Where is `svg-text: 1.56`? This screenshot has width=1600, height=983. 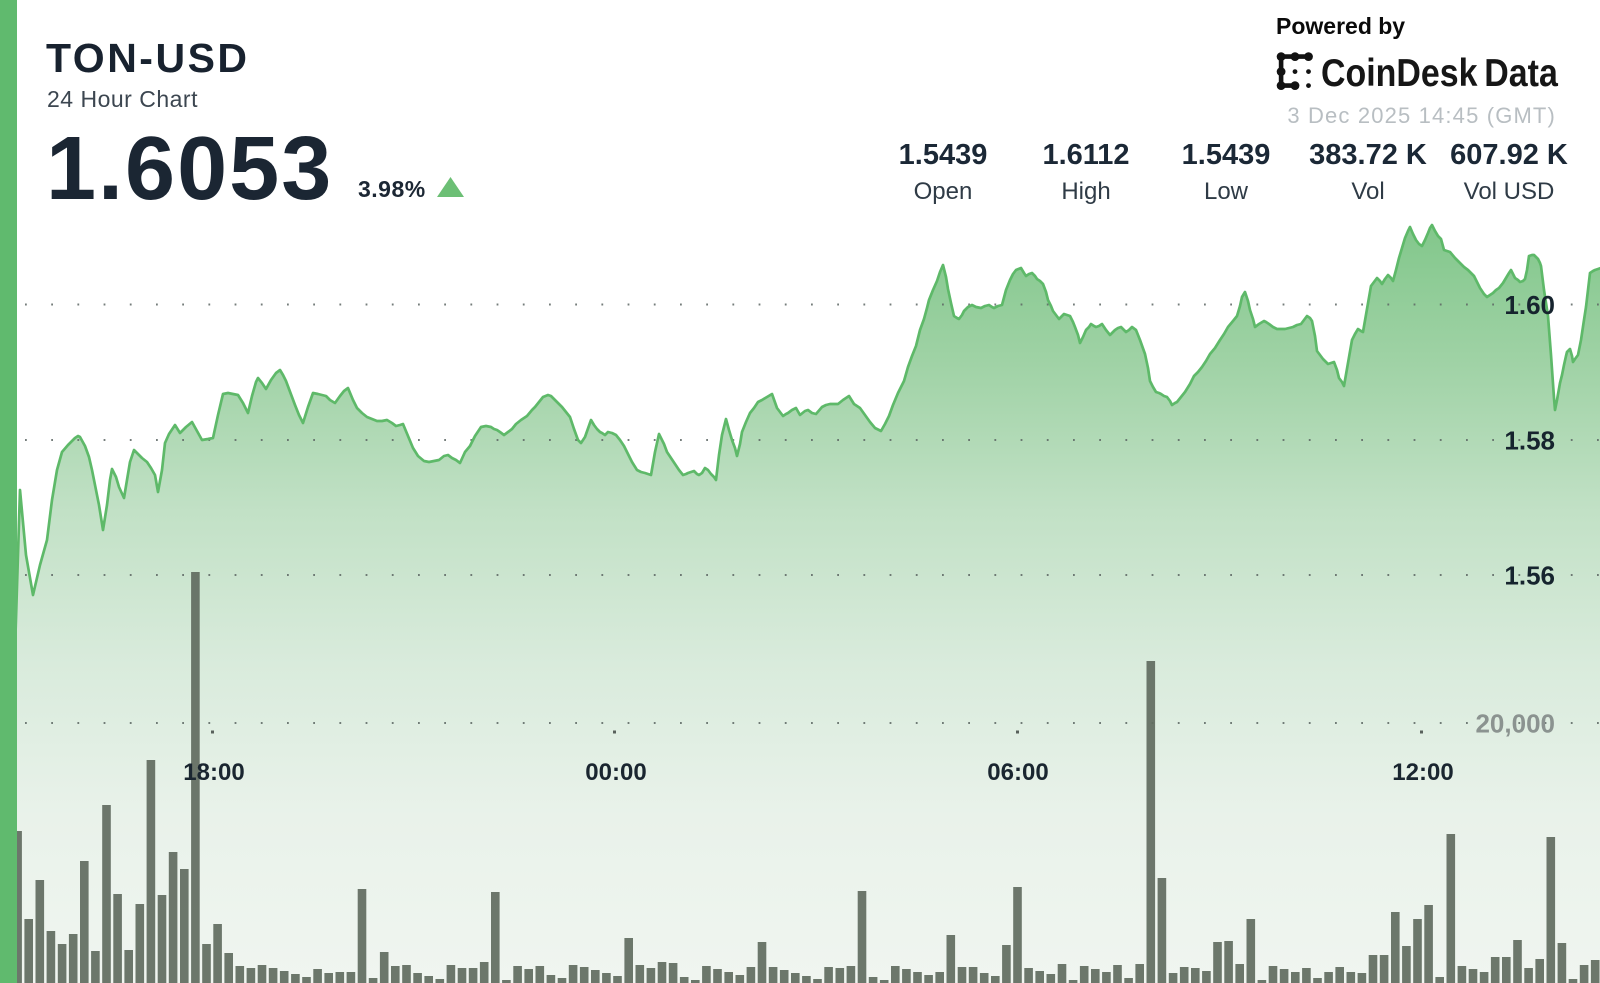
svg-text: 1.56 is located at coordinates (1529, 576).